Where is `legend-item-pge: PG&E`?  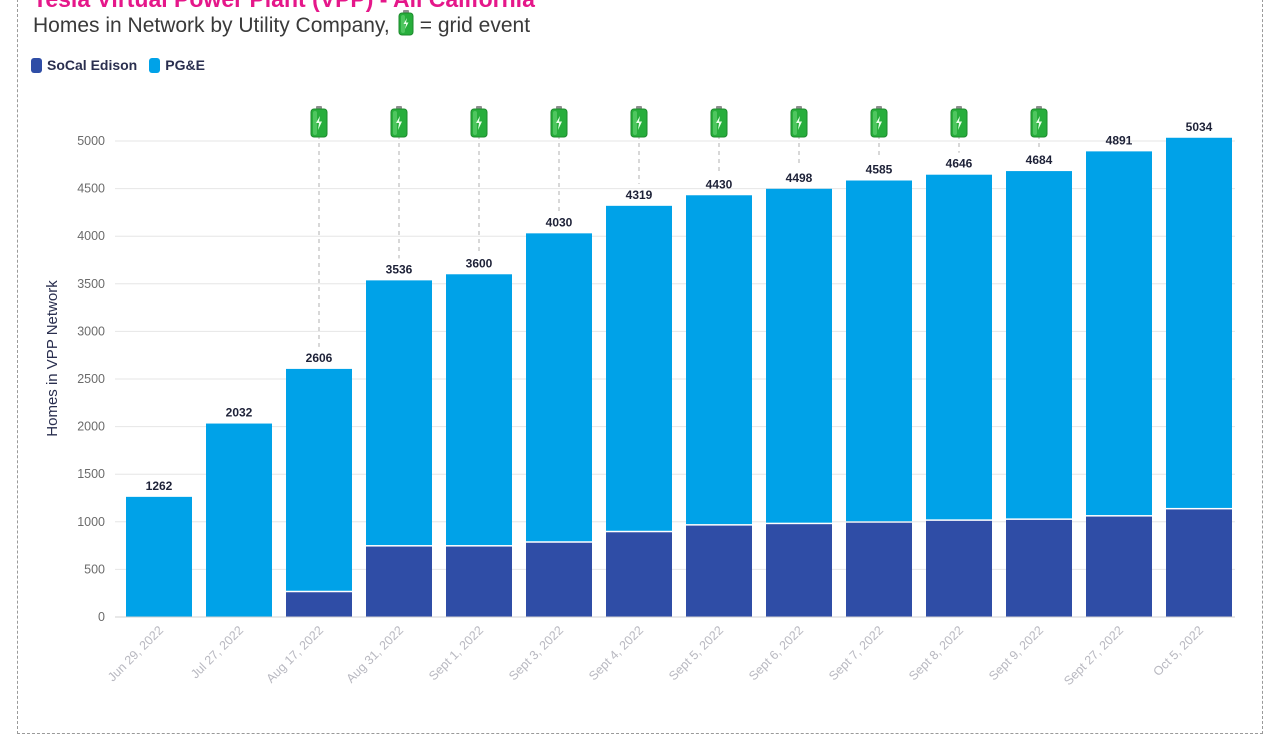
legend-item-pge: PG&E is located at coordinates (177, 65).